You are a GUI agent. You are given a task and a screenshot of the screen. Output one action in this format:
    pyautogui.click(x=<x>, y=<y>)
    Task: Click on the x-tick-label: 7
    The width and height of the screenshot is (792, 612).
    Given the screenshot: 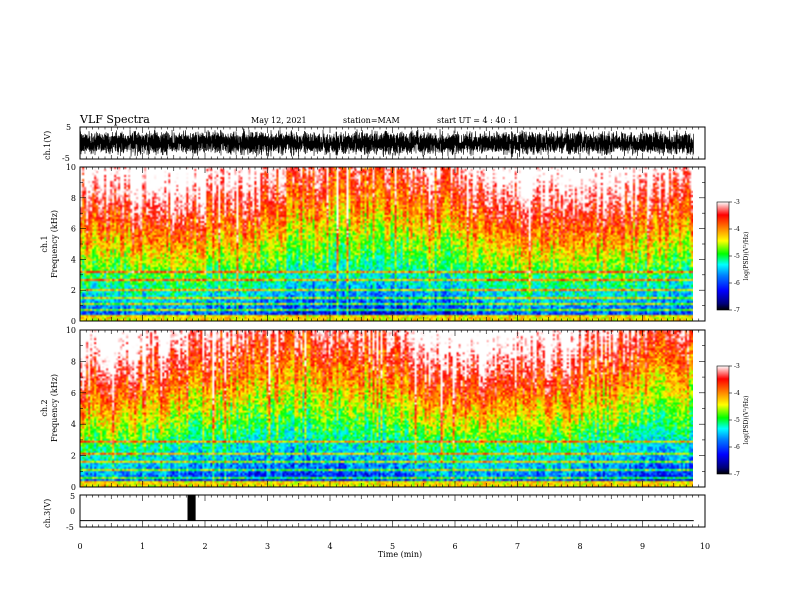 What is the action you would take?
    pyautogui.click(x=517, y=546)
    